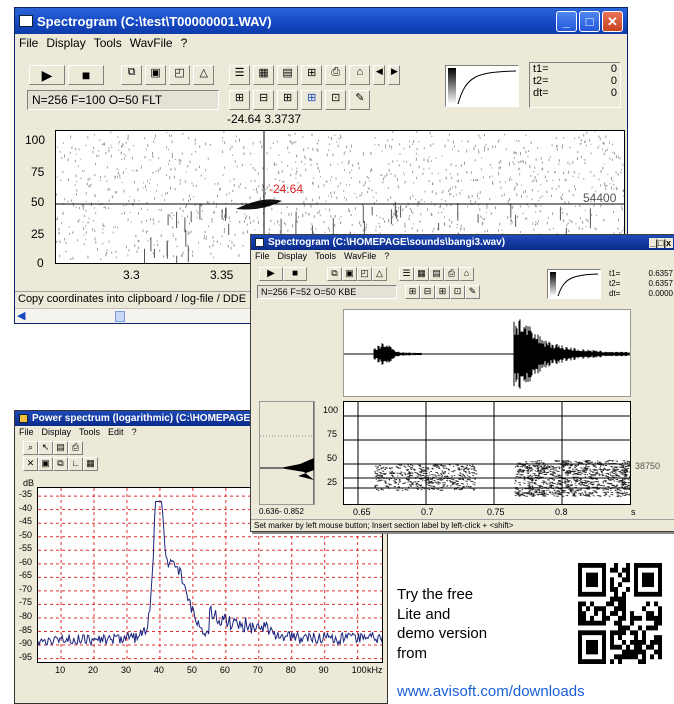 This screenshot has width=674, height=704. What do you see at coordinates (574, 284) in the screenshot?
I see `second-amplitude-curve-preview` at bounding box center [574, 284].